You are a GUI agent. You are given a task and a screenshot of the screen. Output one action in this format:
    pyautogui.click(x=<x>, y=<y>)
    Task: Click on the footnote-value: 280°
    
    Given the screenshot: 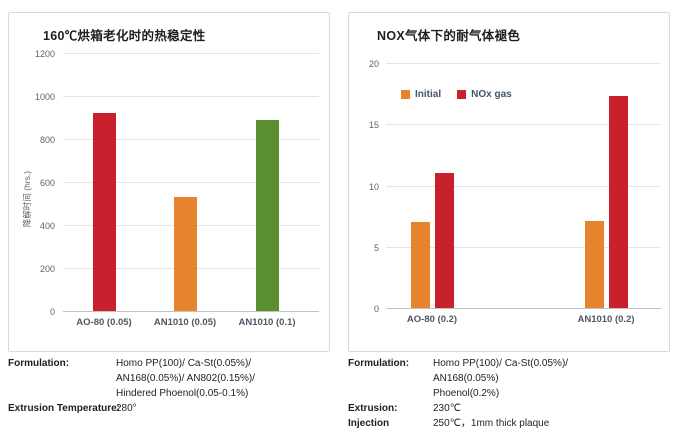 What is the action you would take?
    pyautogui.click(x=227, y=408)
    